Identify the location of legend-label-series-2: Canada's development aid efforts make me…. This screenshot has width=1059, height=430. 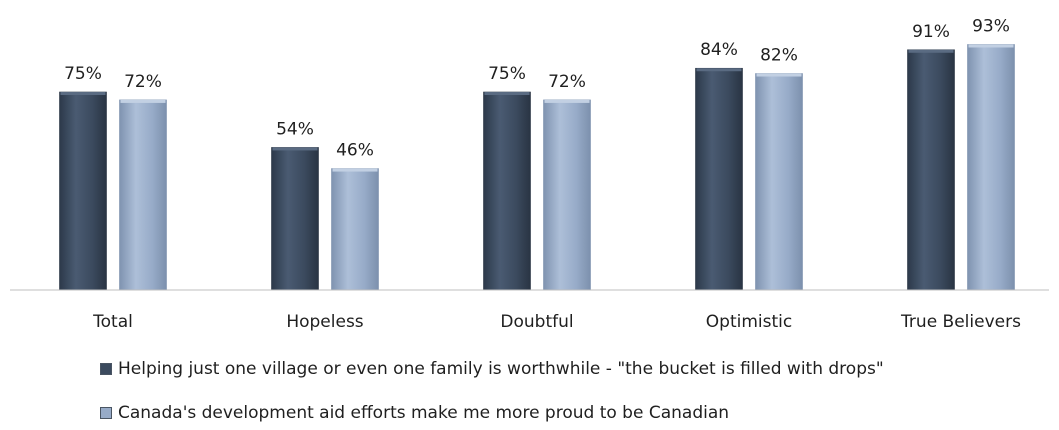
(424, 413).